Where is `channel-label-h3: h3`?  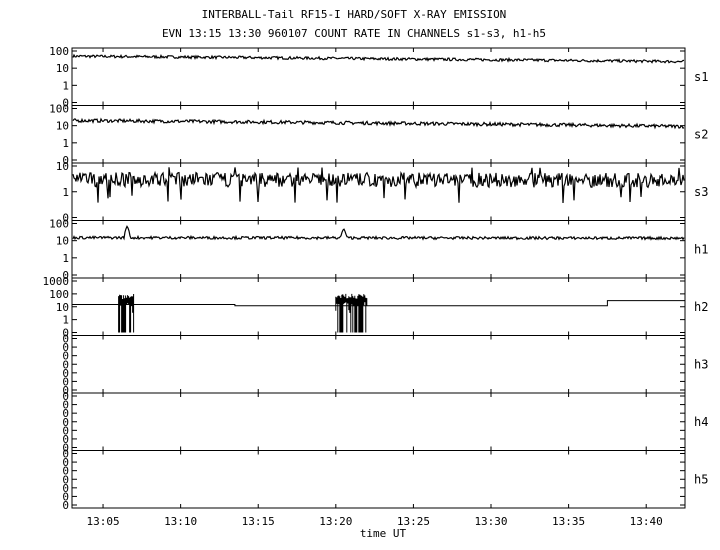
channel-label-h3: h3 is located at coordinates (701, 364).